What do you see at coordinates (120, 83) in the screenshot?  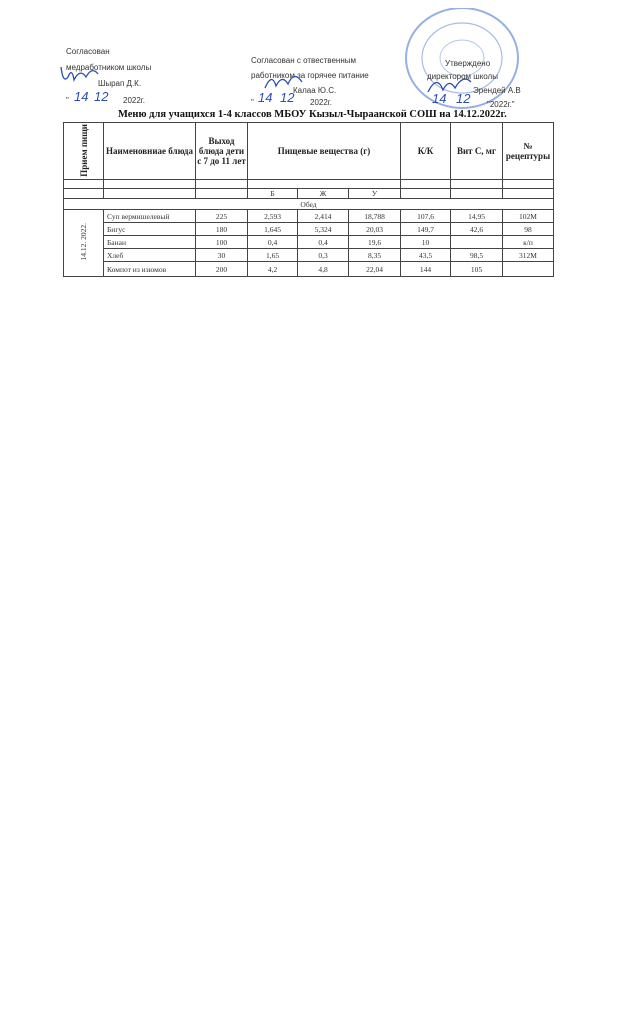 I see `approval-left-name: Шырап Д.К.` at bounding box center [120, 83].